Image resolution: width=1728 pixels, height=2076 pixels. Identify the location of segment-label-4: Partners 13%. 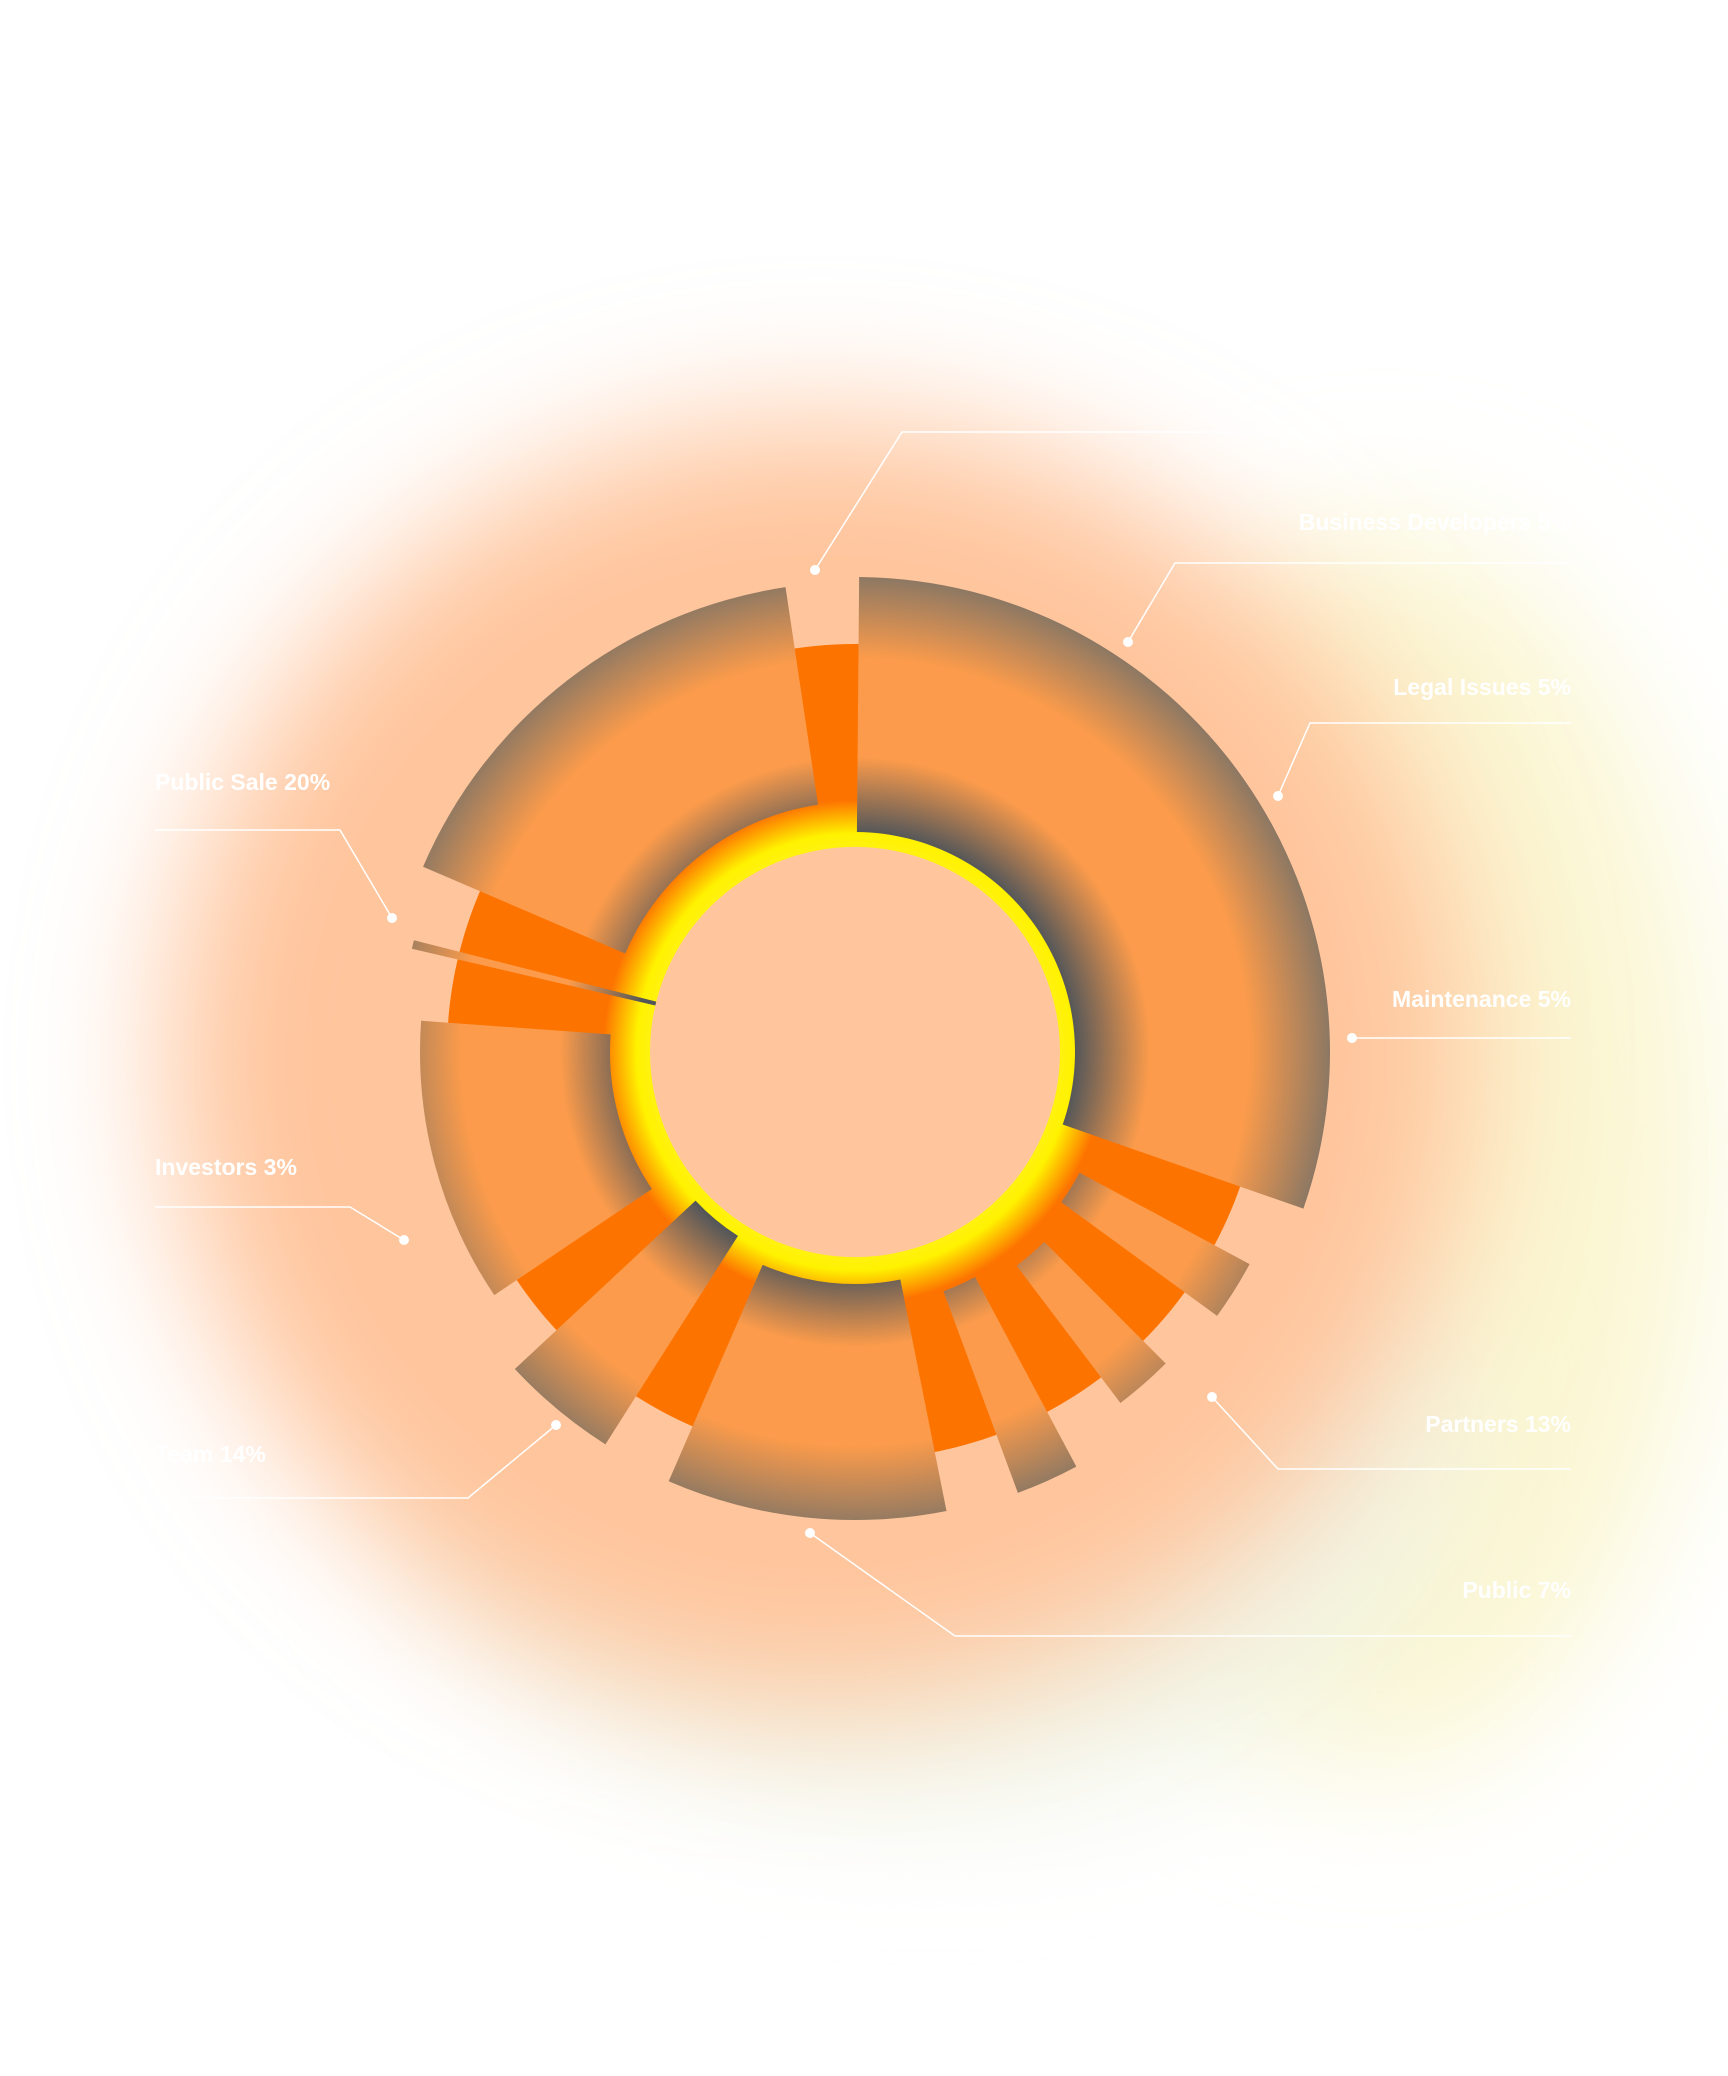
(1498, 1424).